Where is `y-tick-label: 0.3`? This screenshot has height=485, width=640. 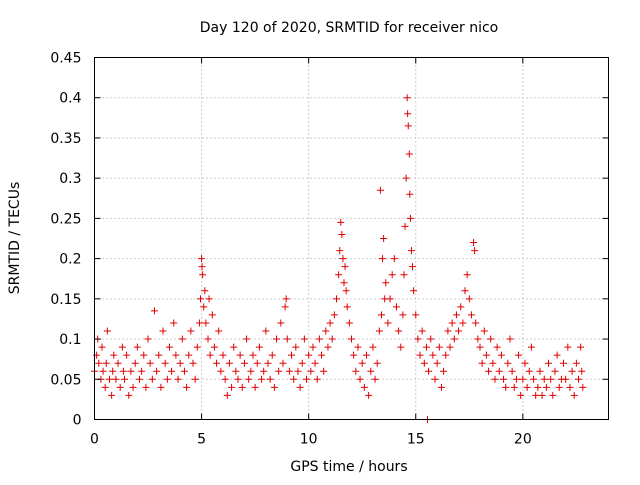 y-tick-label: 0.3 is located at coordinates (70, 179).